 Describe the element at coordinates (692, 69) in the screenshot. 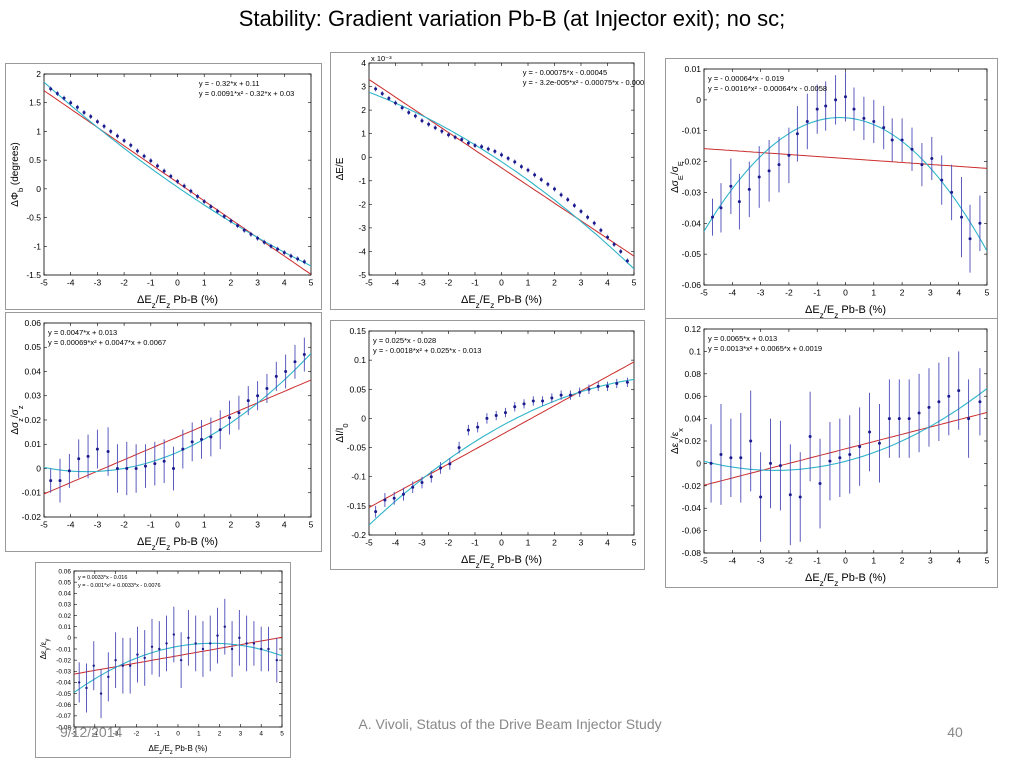

I see `y-tick-label: 0.01` at that location.